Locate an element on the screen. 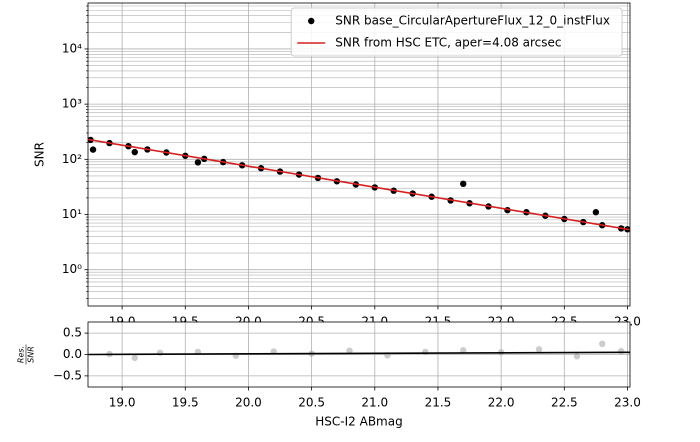 This screenshot has width=700, height=442. y-tick-label: 0.5 is located at coordinates (72, 333).